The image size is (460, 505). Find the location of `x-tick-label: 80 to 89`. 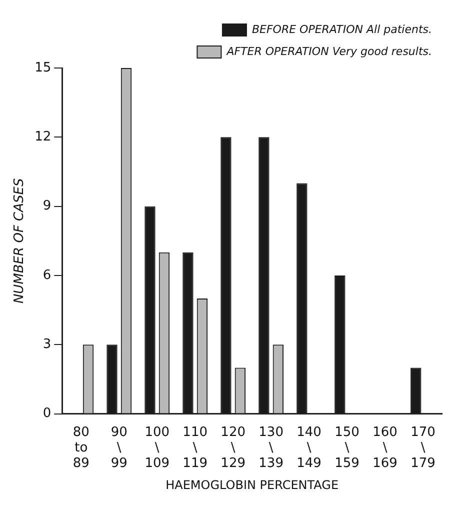

x-tick-label: 80 to 89 is located at coordinates (81, 448).